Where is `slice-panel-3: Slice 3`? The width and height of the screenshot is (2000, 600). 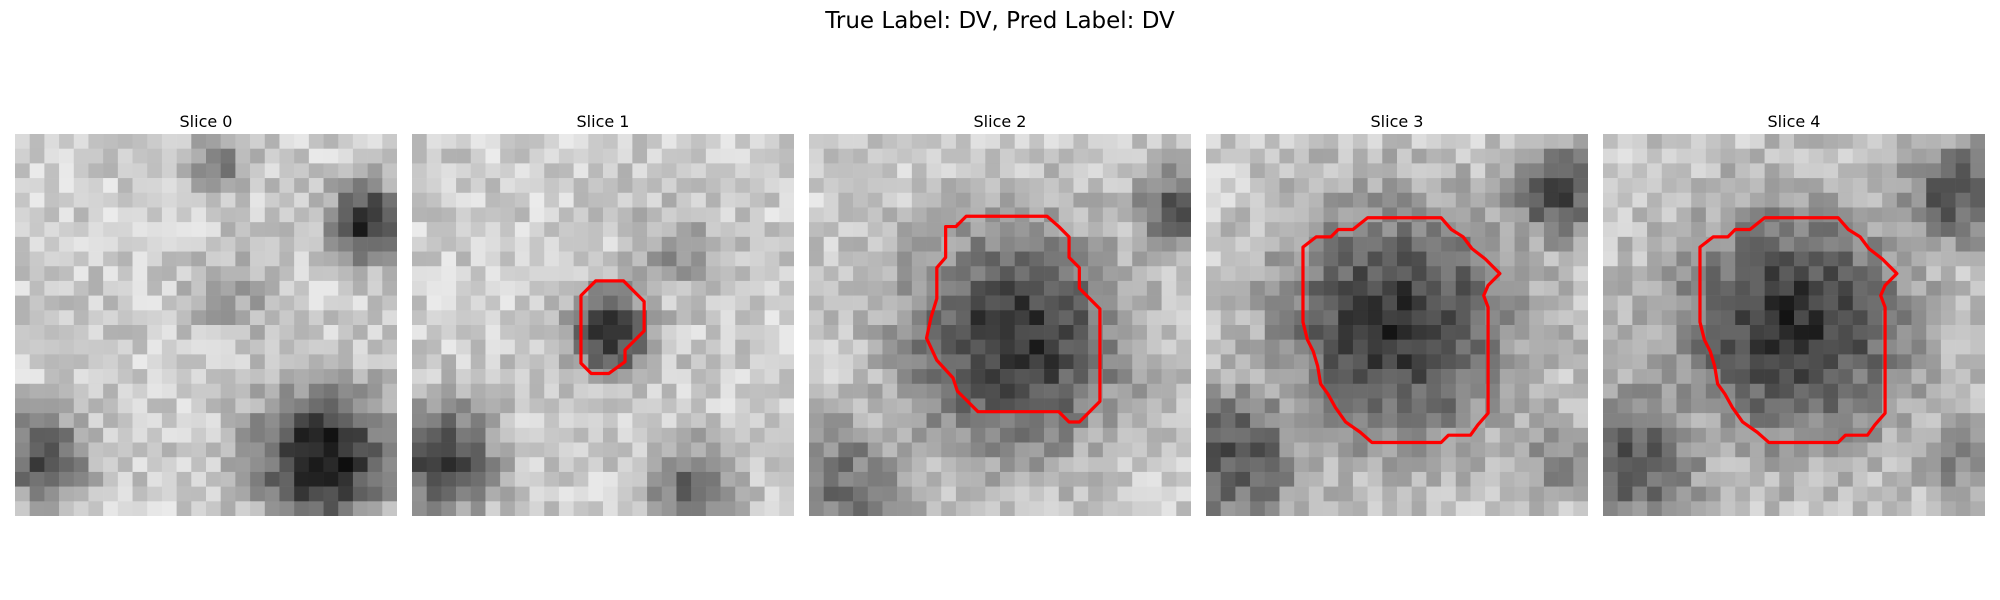 slice-panel-3: Slice 3 is located at coordinates (1397, 313).